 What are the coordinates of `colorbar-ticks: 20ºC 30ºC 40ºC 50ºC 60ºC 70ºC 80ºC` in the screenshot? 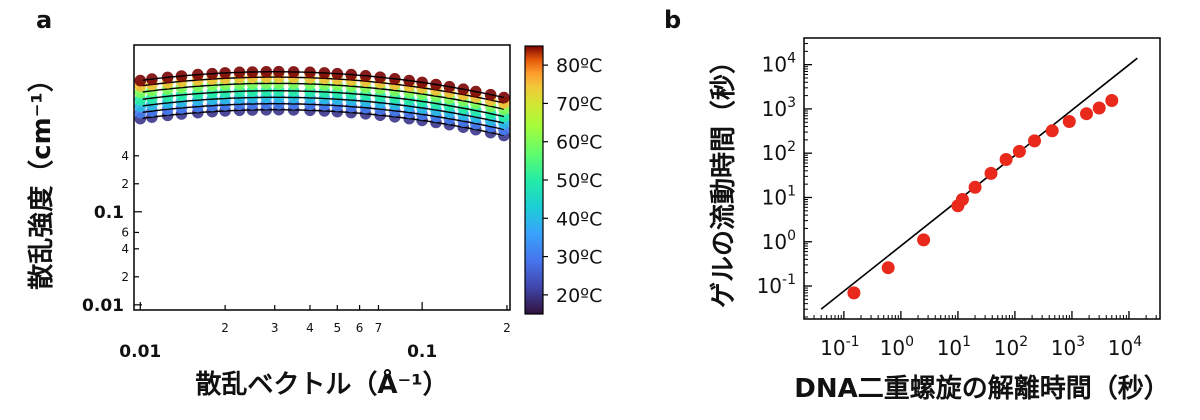 It's located at (572, 181).